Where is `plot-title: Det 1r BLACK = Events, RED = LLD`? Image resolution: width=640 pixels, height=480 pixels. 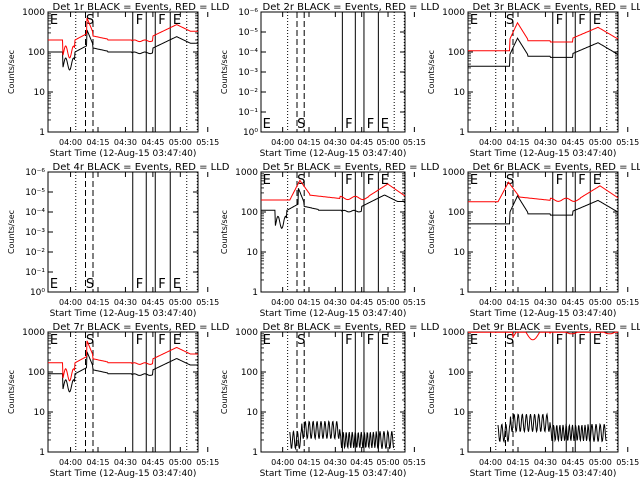
plot-title: Det 1r BLACK = Events, RED = LLD is located at coordinates (141, 7).